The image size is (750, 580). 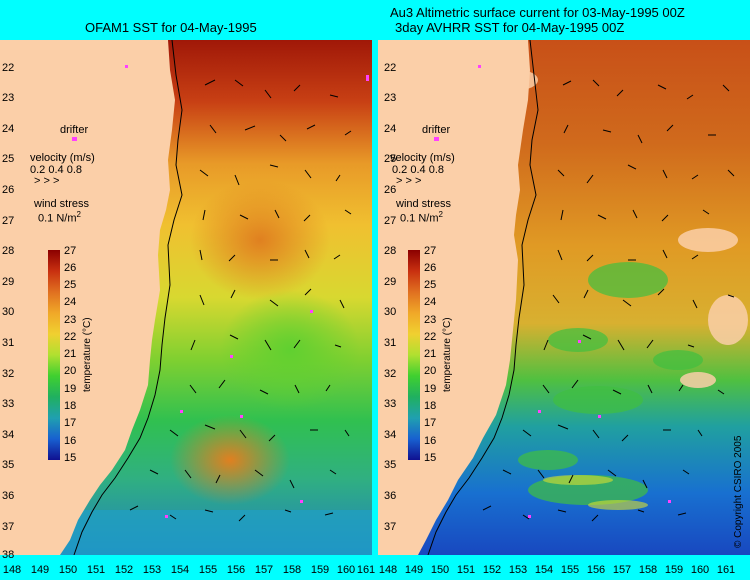 I want to click on lat-label: 31, so click(x=8, y=343).